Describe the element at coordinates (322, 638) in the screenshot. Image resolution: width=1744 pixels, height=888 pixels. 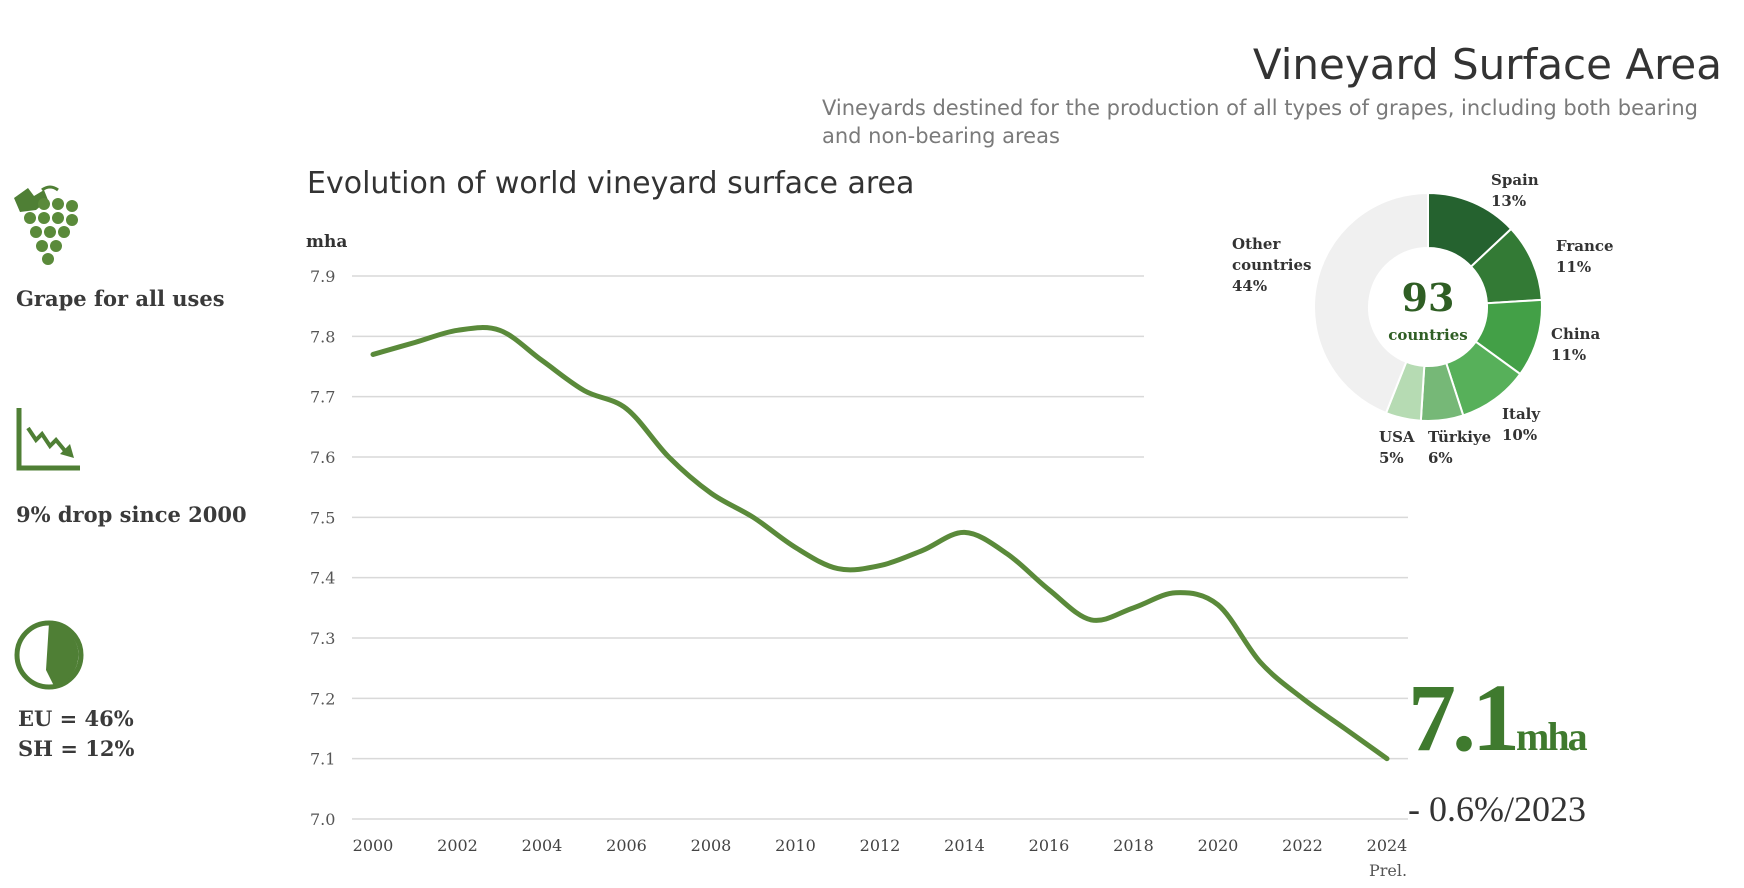
I see `y-tick-label: 7.3` at that location.